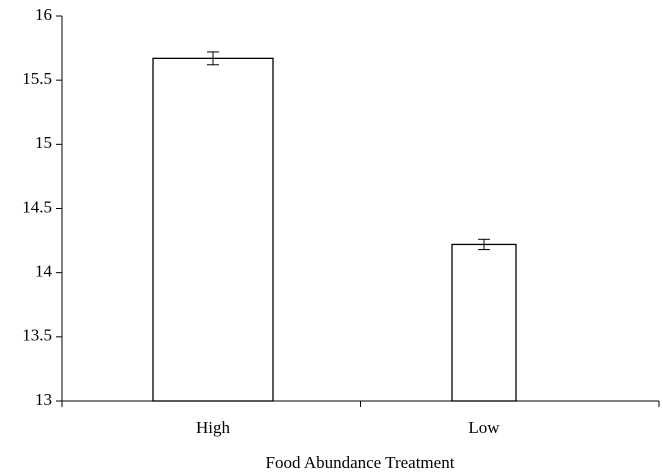  I want to click on y-tick-label: 14.5, so click(37, 206).